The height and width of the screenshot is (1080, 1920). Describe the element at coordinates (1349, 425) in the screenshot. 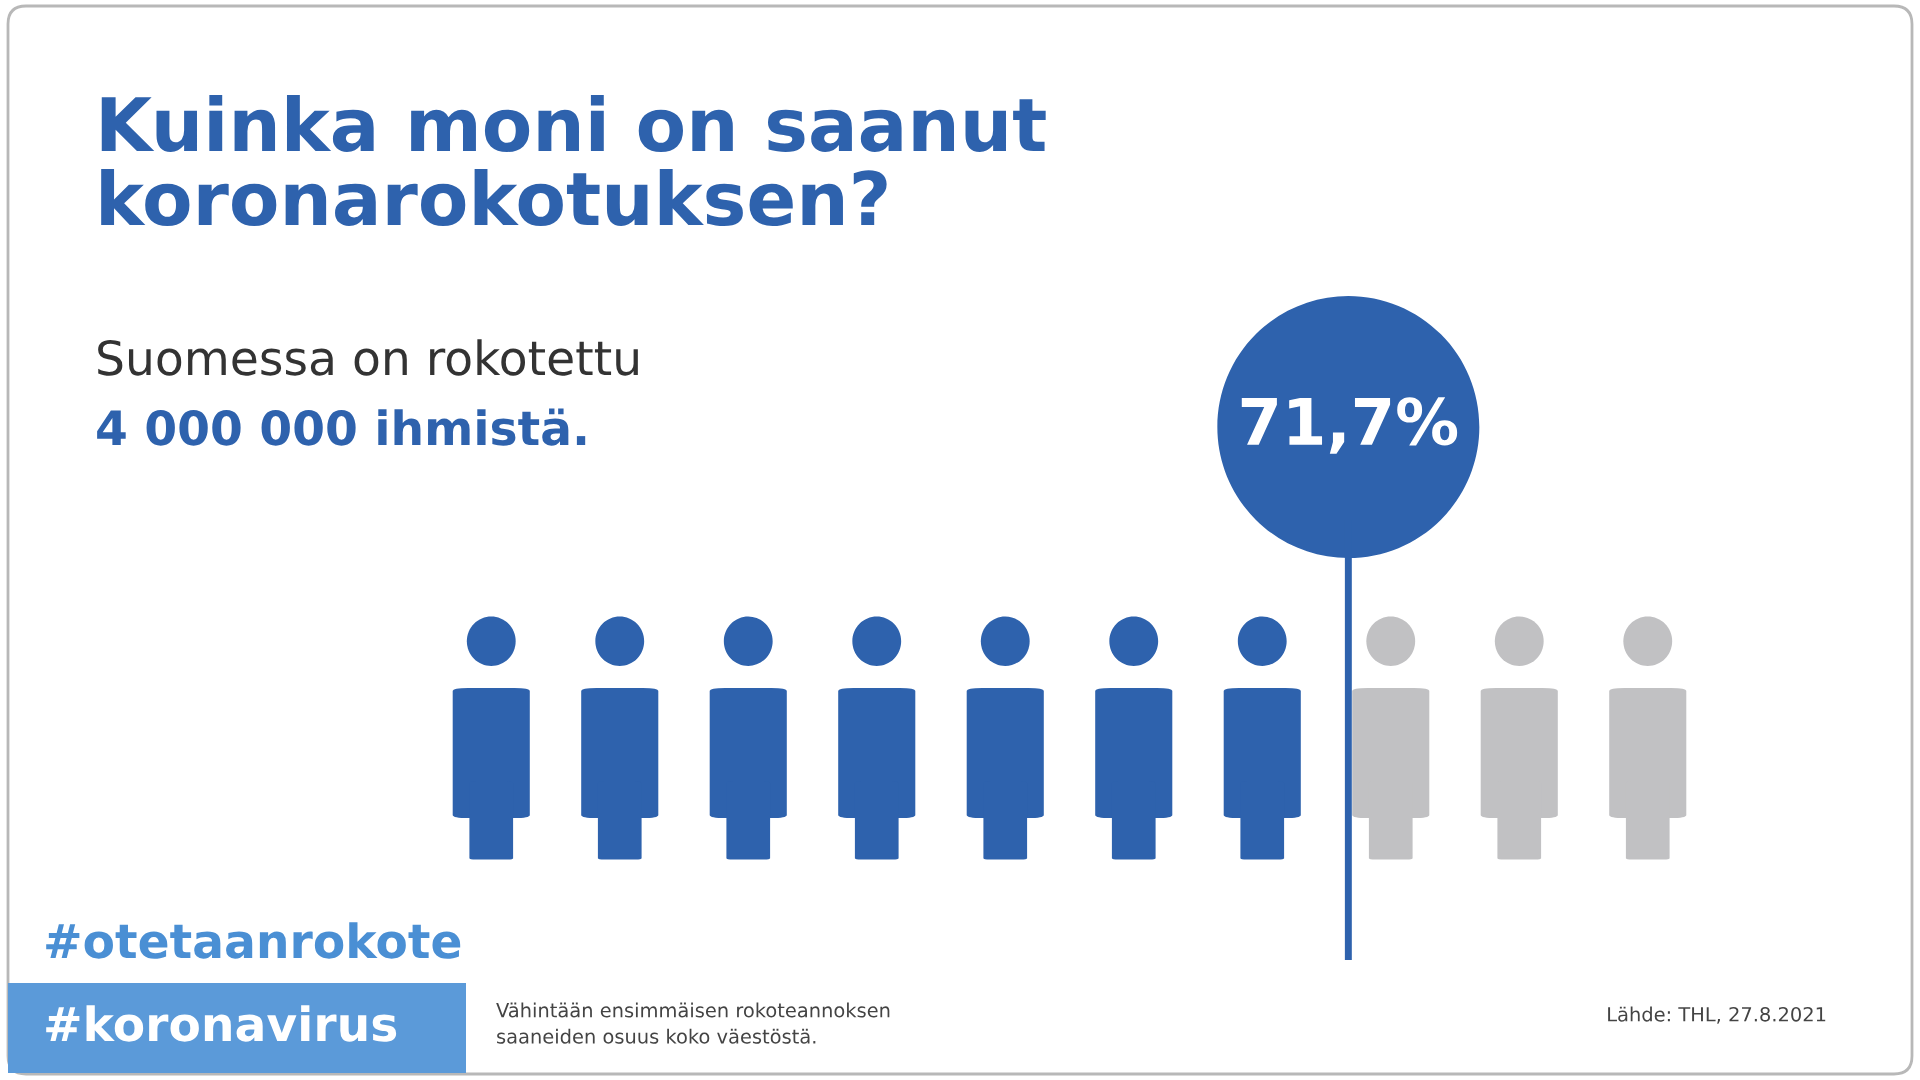

I see `data-label: 71,7%` at that location.